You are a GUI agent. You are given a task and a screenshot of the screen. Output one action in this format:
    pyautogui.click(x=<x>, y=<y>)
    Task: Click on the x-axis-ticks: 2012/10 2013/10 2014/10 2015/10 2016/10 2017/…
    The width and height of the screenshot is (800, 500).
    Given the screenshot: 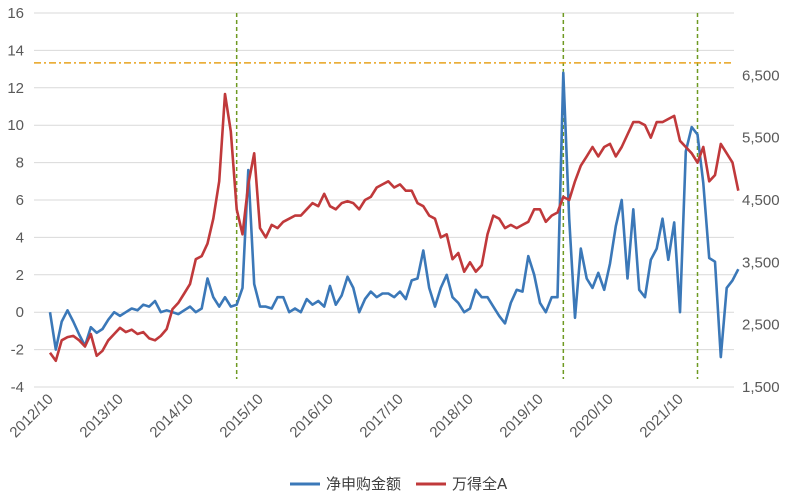 What is the action you would take?
    pyautogui.click(x=346, y=416)
    